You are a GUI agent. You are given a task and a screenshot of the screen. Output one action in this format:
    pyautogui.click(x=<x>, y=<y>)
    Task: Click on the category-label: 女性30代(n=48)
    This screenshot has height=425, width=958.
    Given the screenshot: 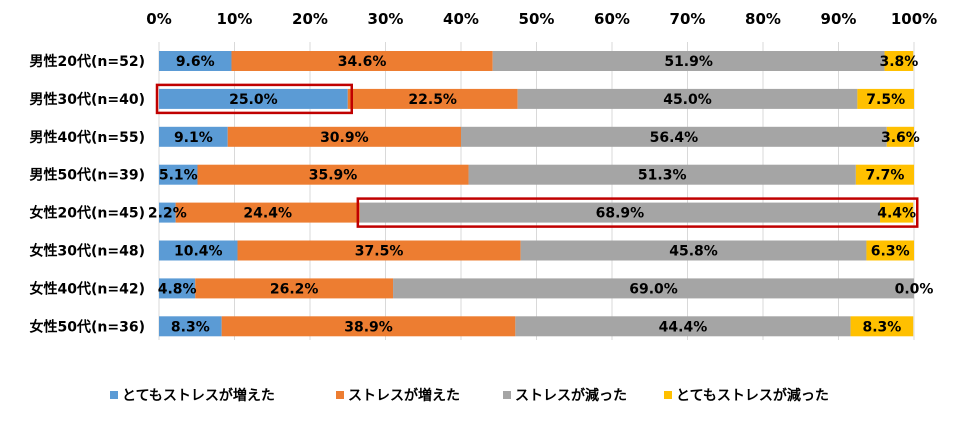 What is the action you would take?
    pyautogui.click(x=87, y=251)
    